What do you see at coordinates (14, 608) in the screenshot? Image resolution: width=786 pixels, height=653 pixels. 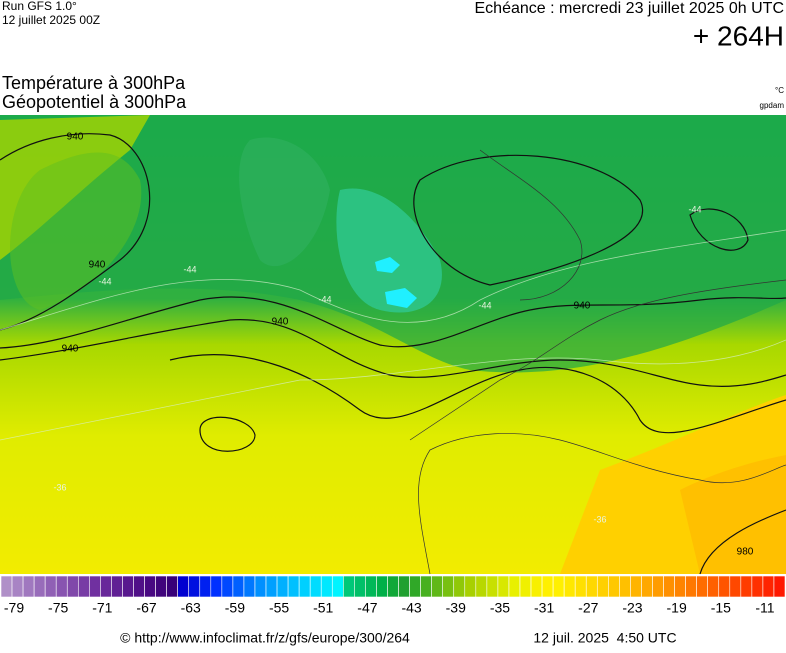 I see `colorbar-tick-label: -79` at bounding box center [14, 608].